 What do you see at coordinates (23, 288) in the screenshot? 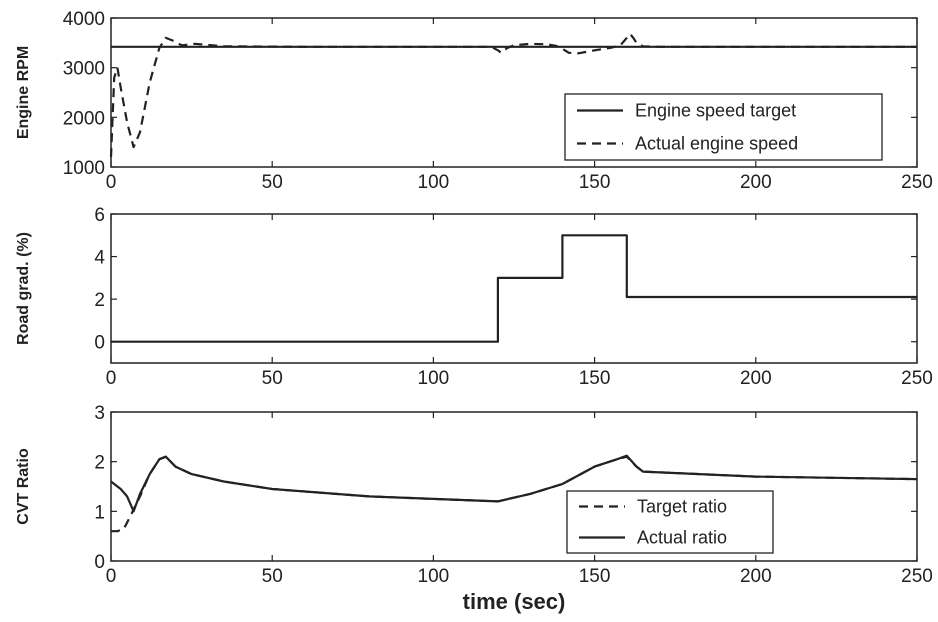
I see `y-axis-label: Road grad. (%)` at bounding box center [23, 288].